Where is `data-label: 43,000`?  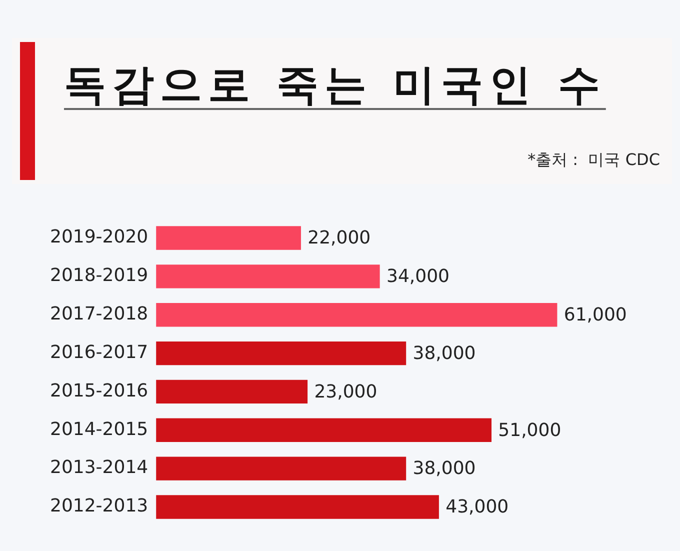
data-label: 43,000 is located at coordinates (477, 507).